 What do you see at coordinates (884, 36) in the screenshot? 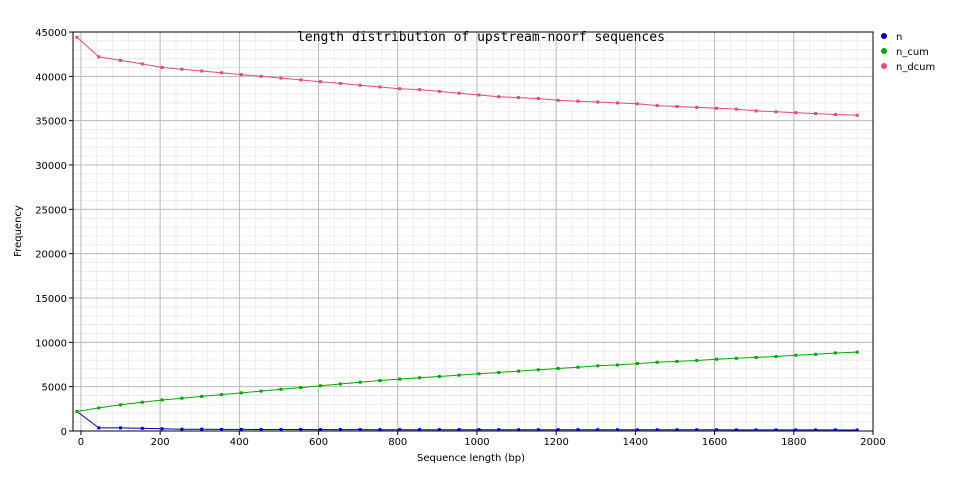
I see `legend-marker-n` at bounding box center [884, 36].